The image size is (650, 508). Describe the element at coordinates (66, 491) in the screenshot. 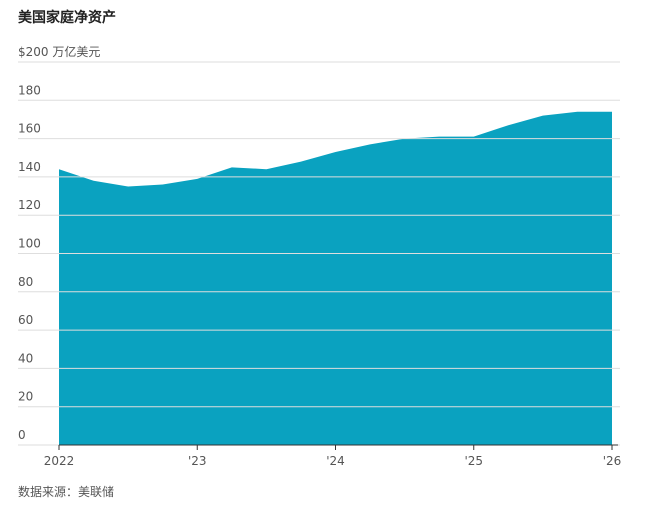

I see `source-note: 数据来源：美联储` at that location.